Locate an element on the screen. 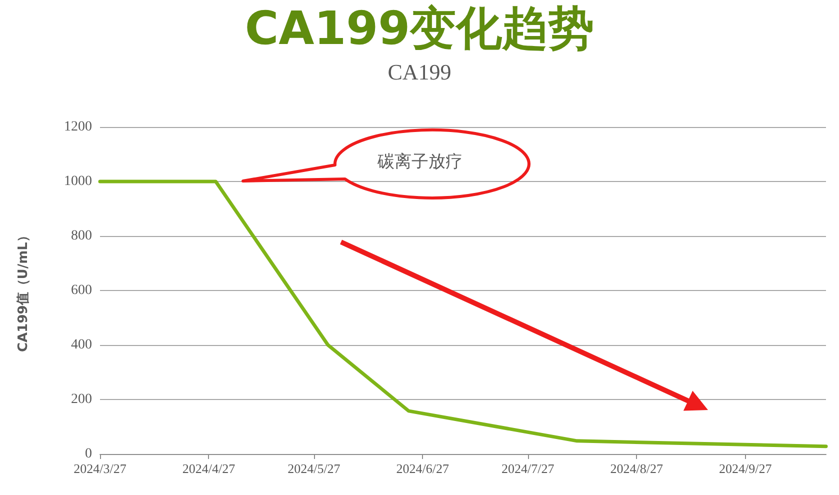  x-tick-label: 2024/8/27 is located at coordinates (637, 468).